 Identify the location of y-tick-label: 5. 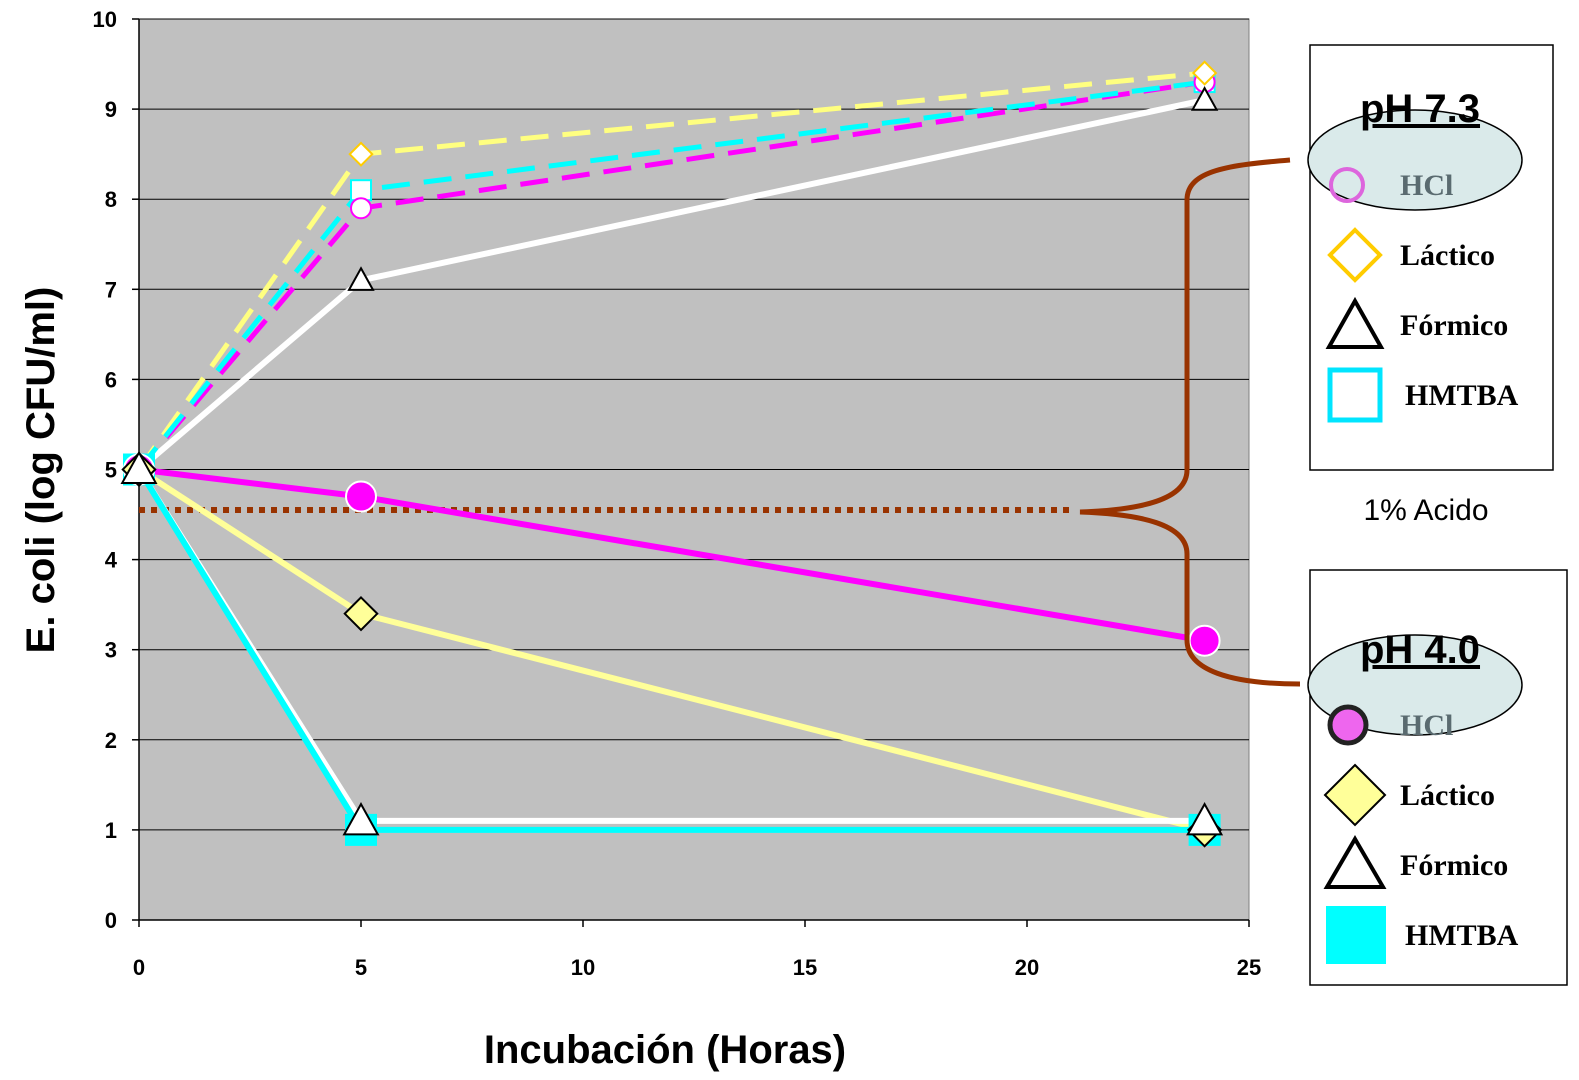
(111, 470).